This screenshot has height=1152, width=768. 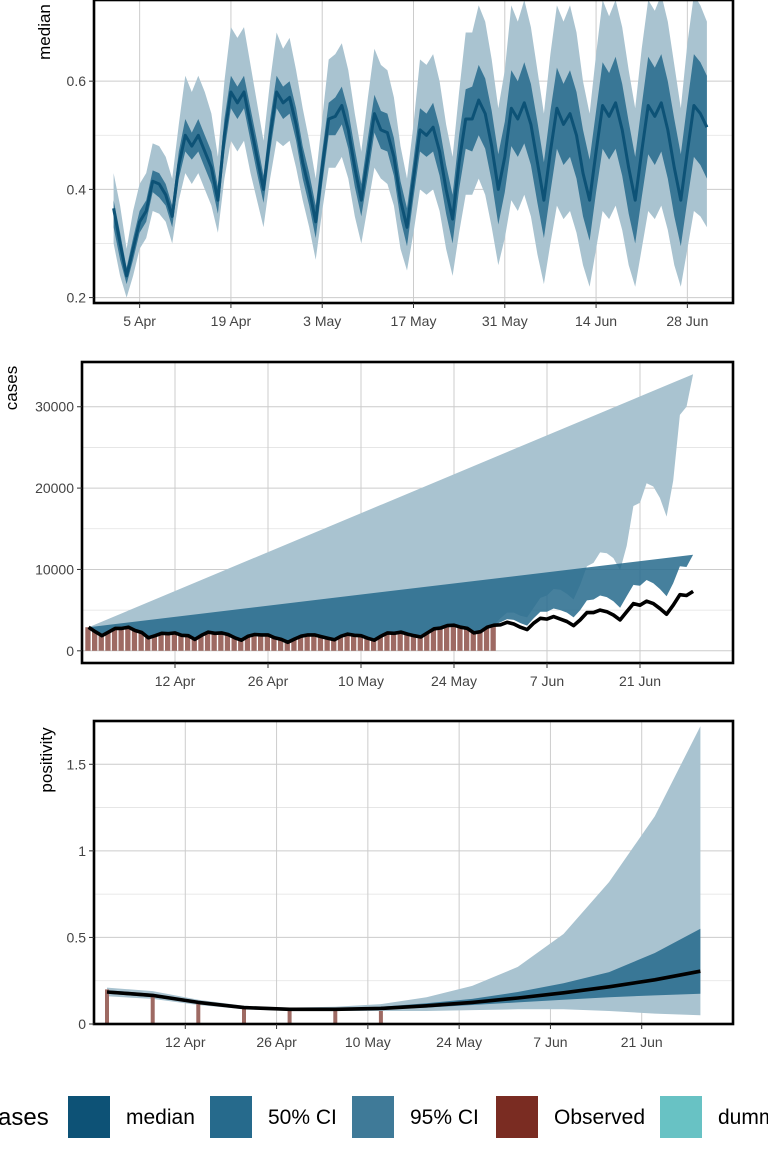 I want to click on positivity-panel-y-ticks: 0 0.5 1 1.5, so click(x=80, y=894).